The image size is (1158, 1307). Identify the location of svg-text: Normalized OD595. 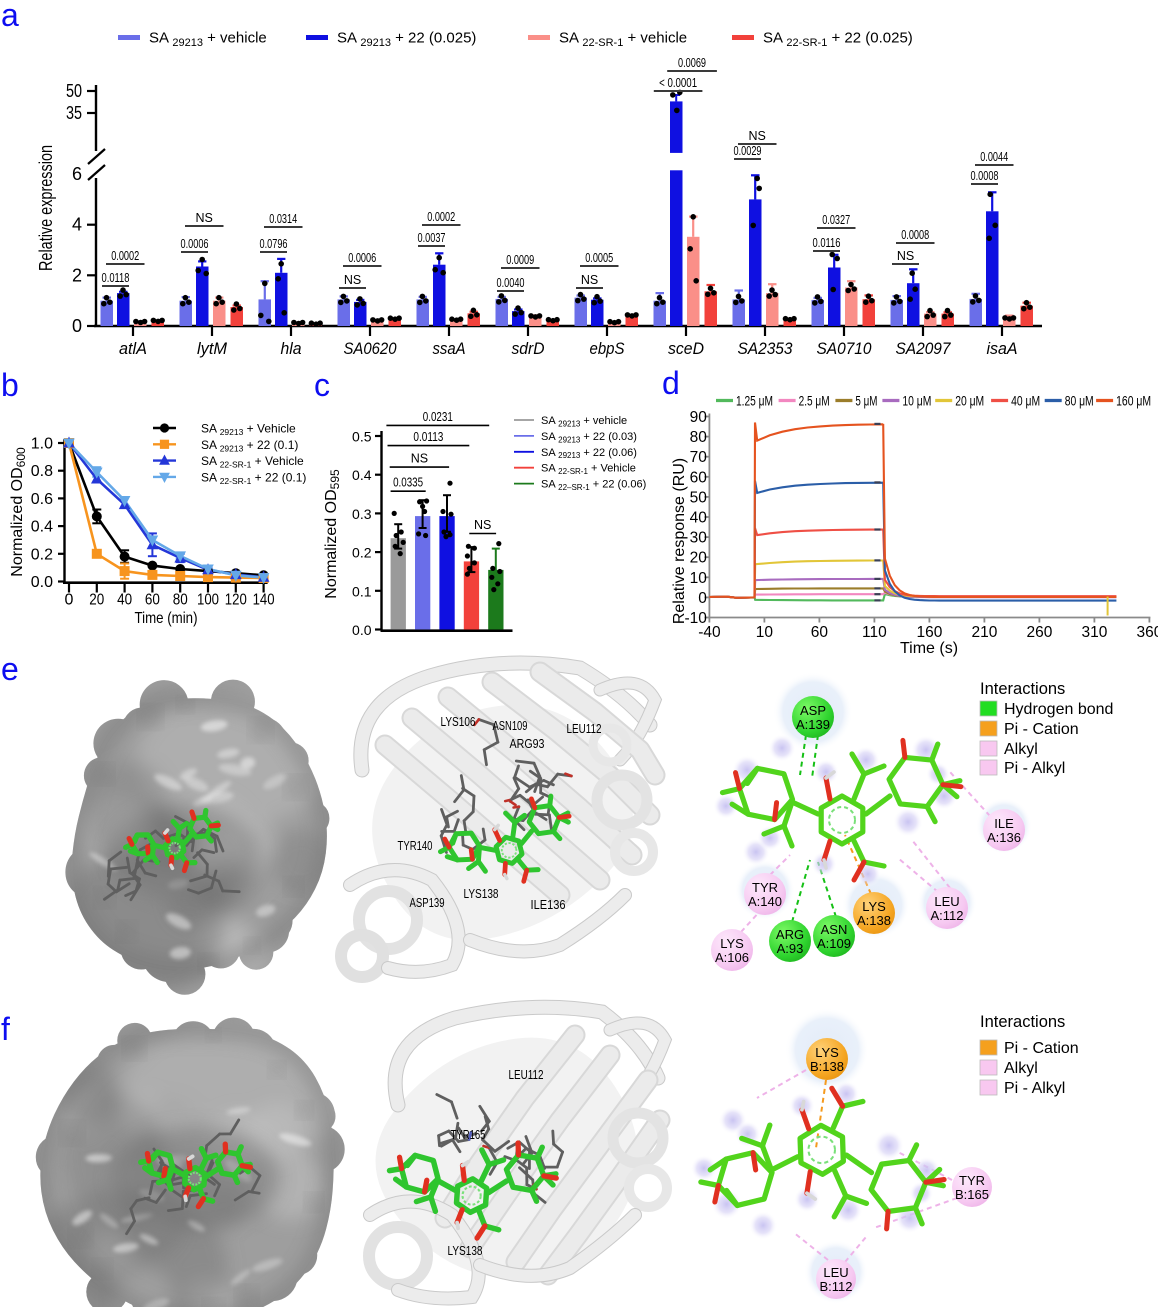
(332, 534).